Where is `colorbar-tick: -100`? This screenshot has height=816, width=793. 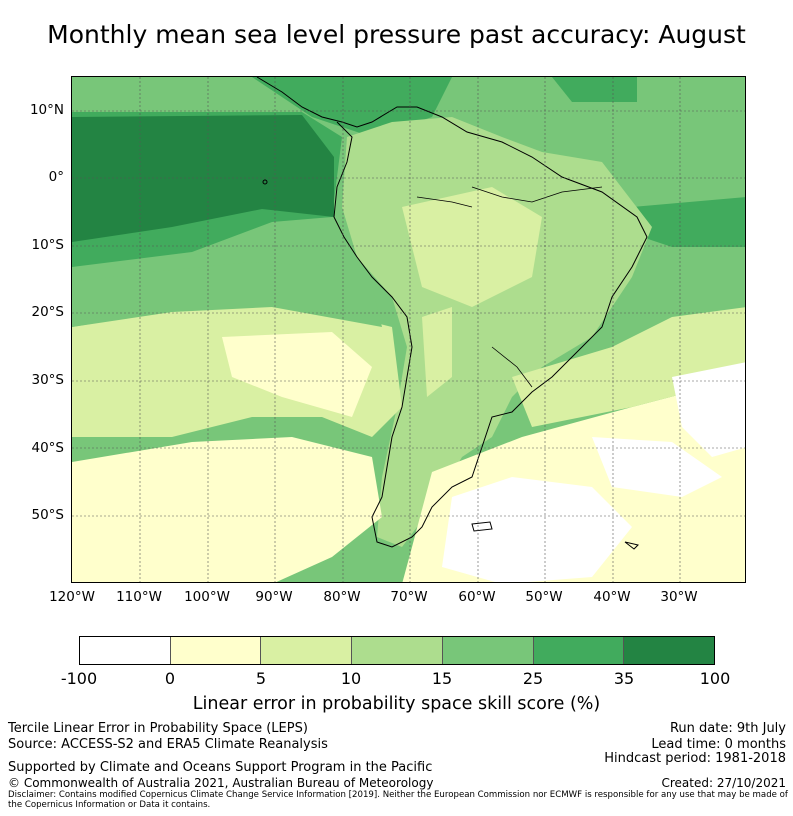 colorbar-tick: -100 is located at coordinates (79, 678).